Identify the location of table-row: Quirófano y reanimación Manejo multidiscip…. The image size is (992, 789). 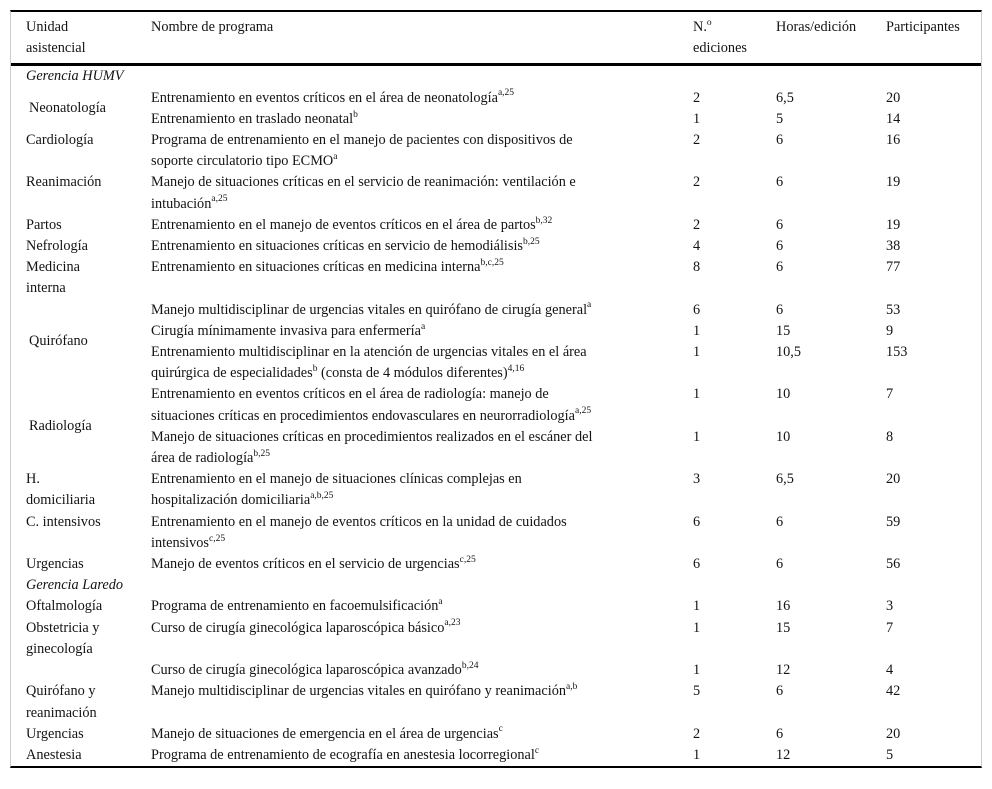
(496, 702).